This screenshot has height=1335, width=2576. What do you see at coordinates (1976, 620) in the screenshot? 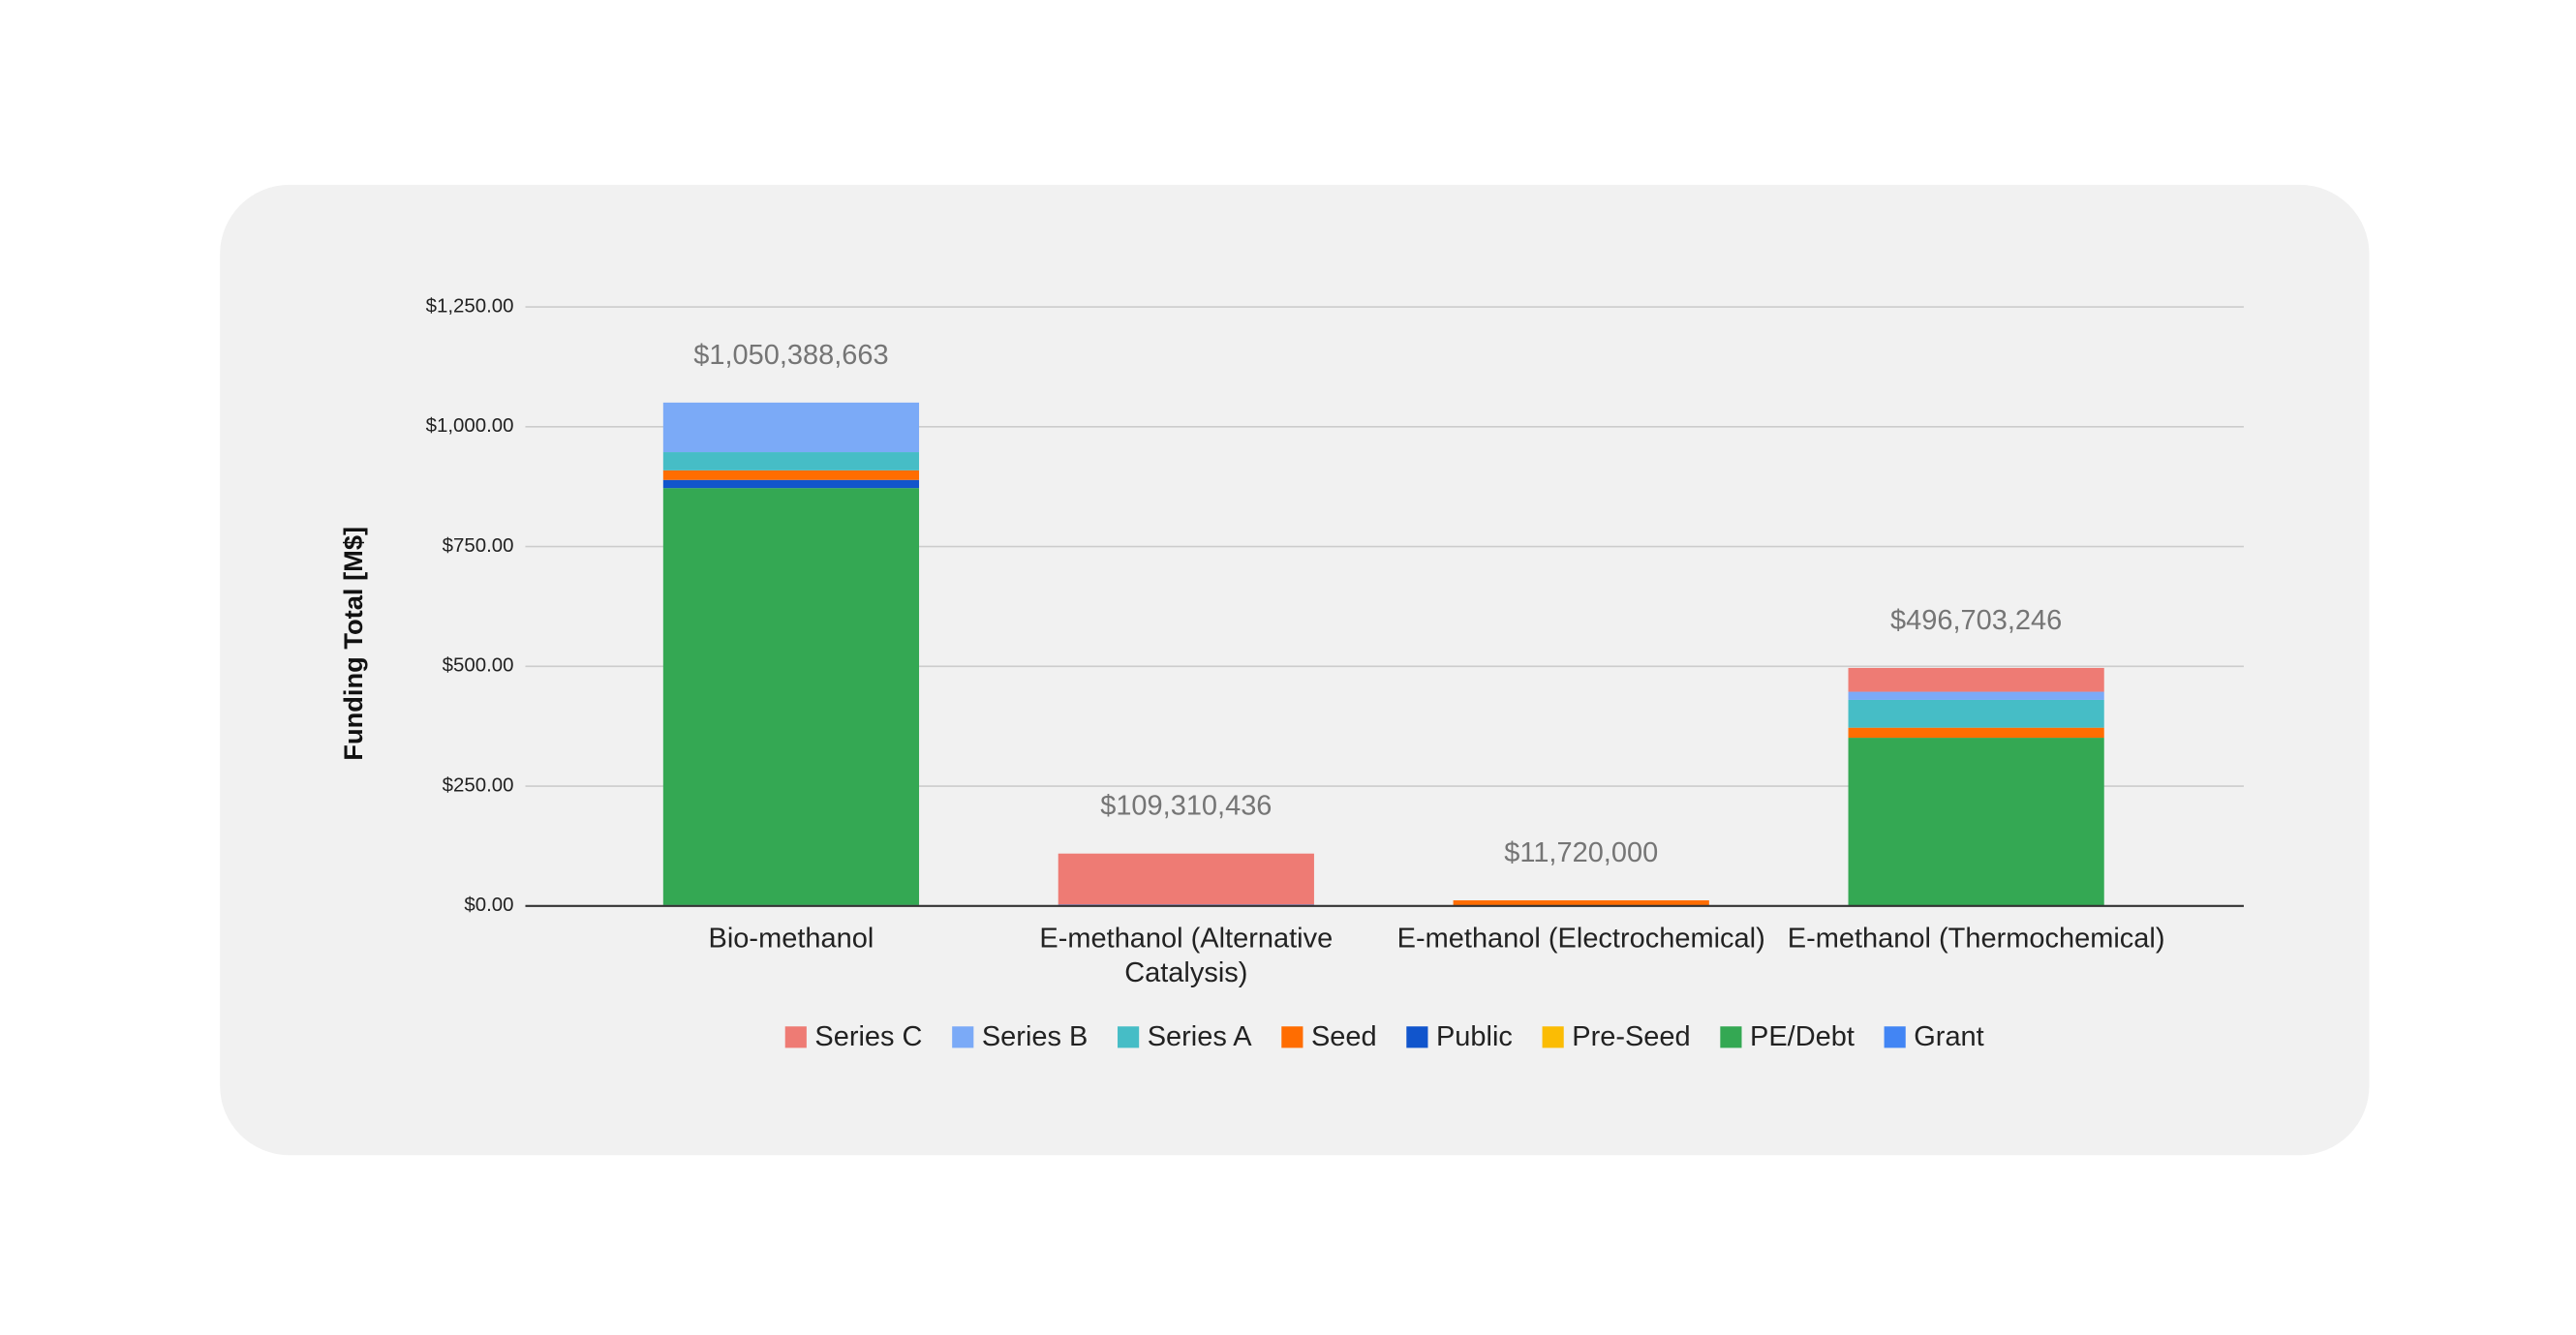
I see `total-label: $496,703,246` at bounding box center [1976, 620].